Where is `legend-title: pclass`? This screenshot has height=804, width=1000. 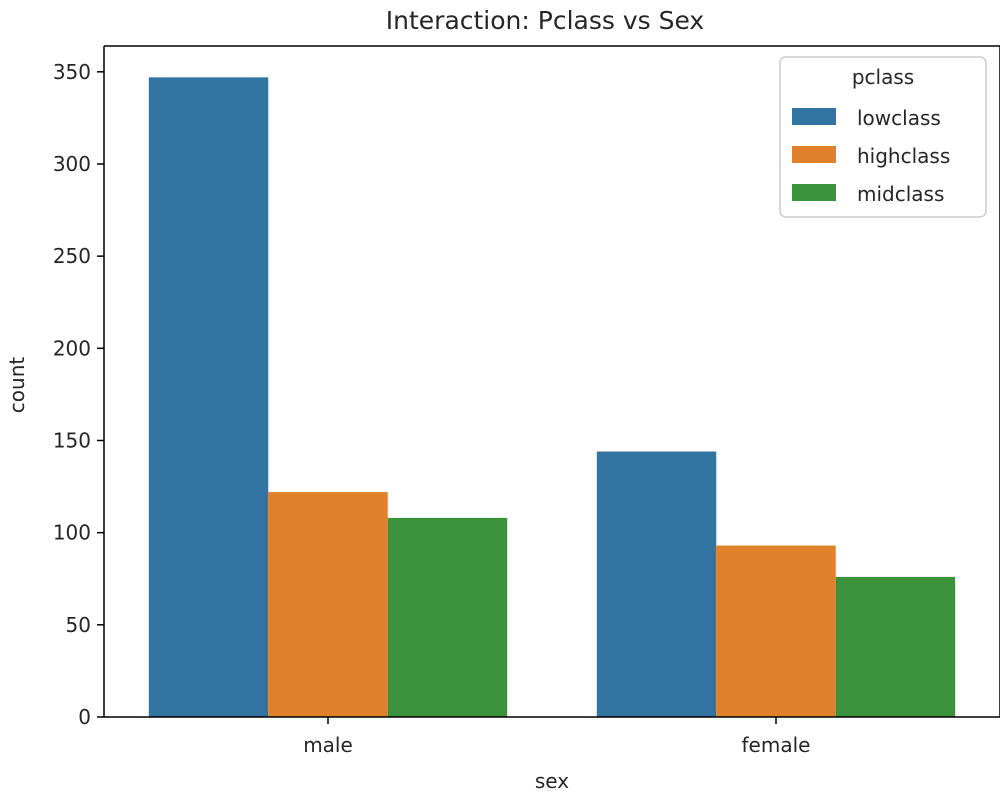
legend-title: pclass is located at coordinates (883, 77).